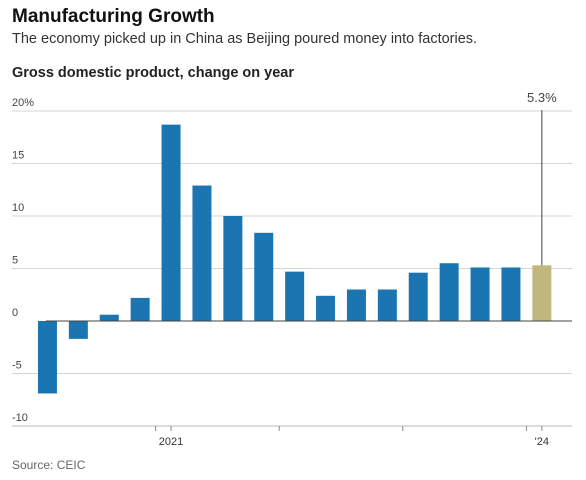 This screenshot has height=480, width=586. I want to click on chart-label: Gross domestic product, change on year, so click(153, 73).